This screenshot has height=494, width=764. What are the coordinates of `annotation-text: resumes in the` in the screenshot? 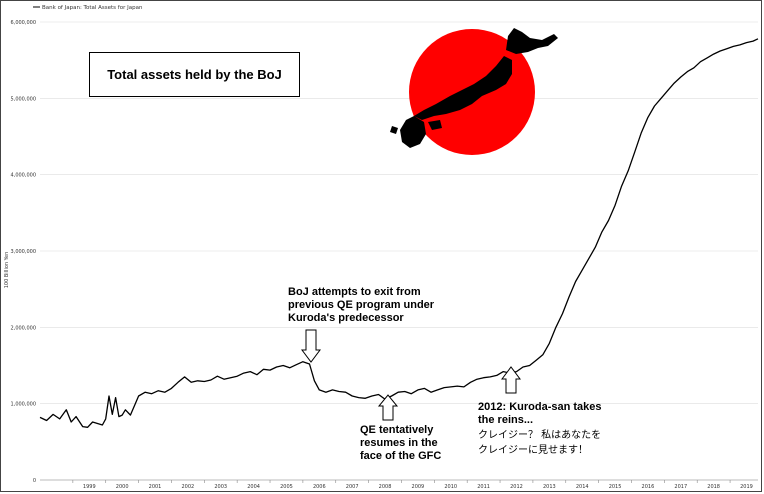 It's located at (399, 443).